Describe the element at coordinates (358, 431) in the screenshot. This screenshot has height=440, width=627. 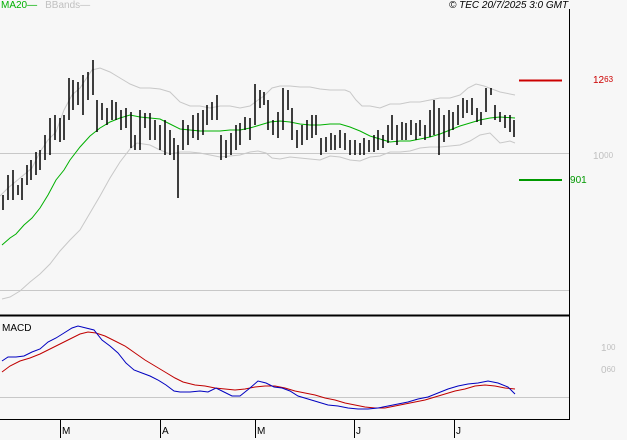
I see `x-label-j1: J` at that location.